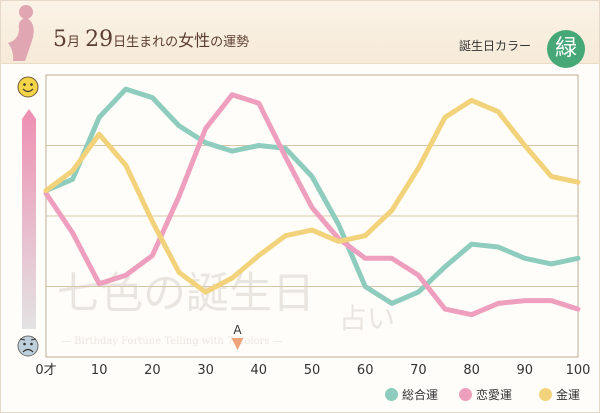 The width and height of the screenshot is (600, 413). Describe the element at coordinates (28, 87) in the screenshot. I see `smile-face-icon` at that location.